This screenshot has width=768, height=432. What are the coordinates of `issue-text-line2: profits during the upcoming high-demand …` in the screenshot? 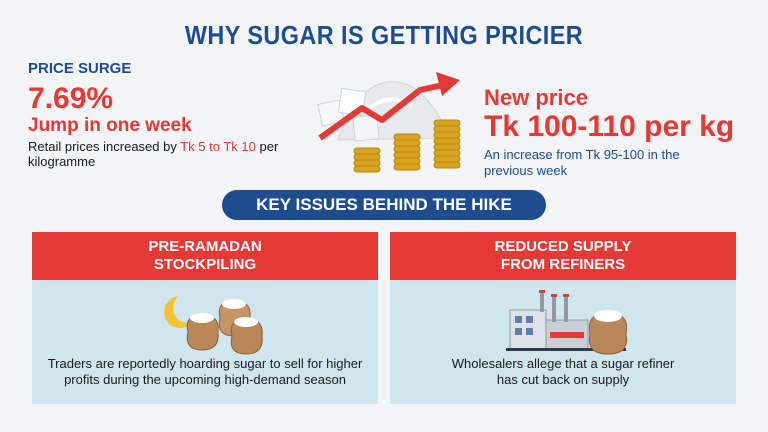 It's located at (205, 379).